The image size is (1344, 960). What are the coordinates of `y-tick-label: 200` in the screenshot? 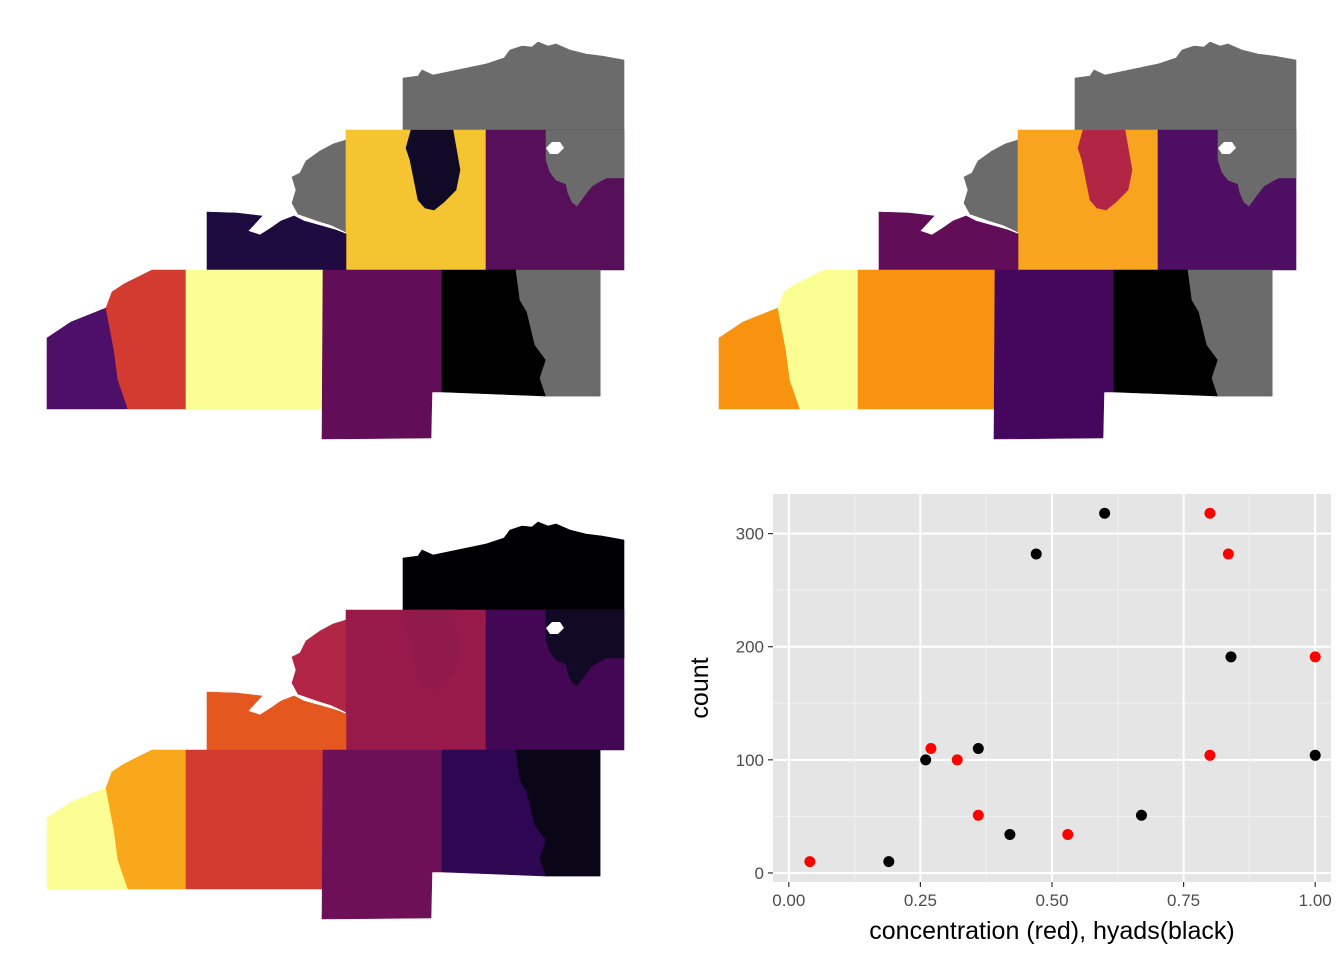 It's located at (750, 647).